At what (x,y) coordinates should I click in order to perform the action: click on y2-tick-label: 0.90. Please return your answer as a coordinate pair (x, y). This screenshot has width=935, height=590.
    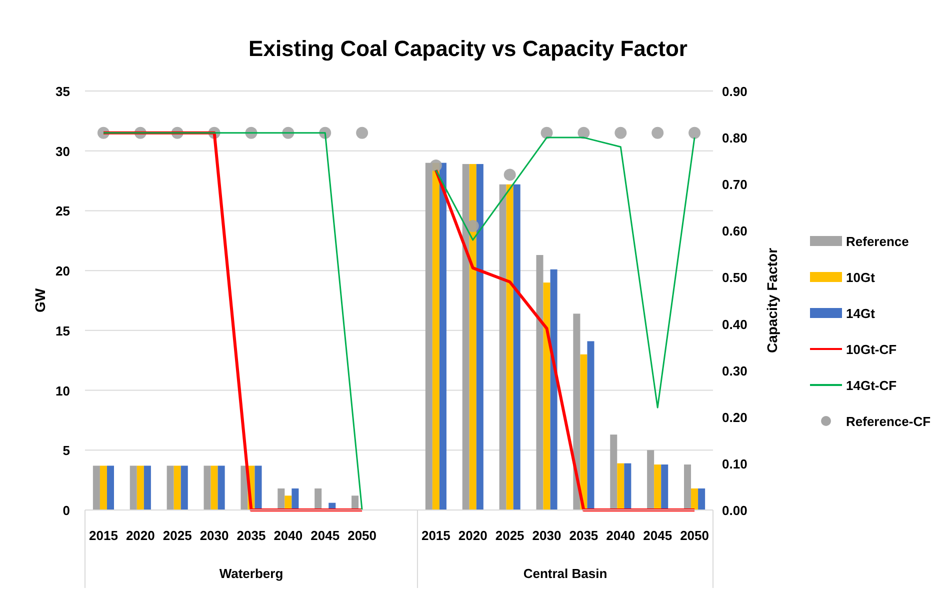
    Looking at the image, I should click on (735, 91).